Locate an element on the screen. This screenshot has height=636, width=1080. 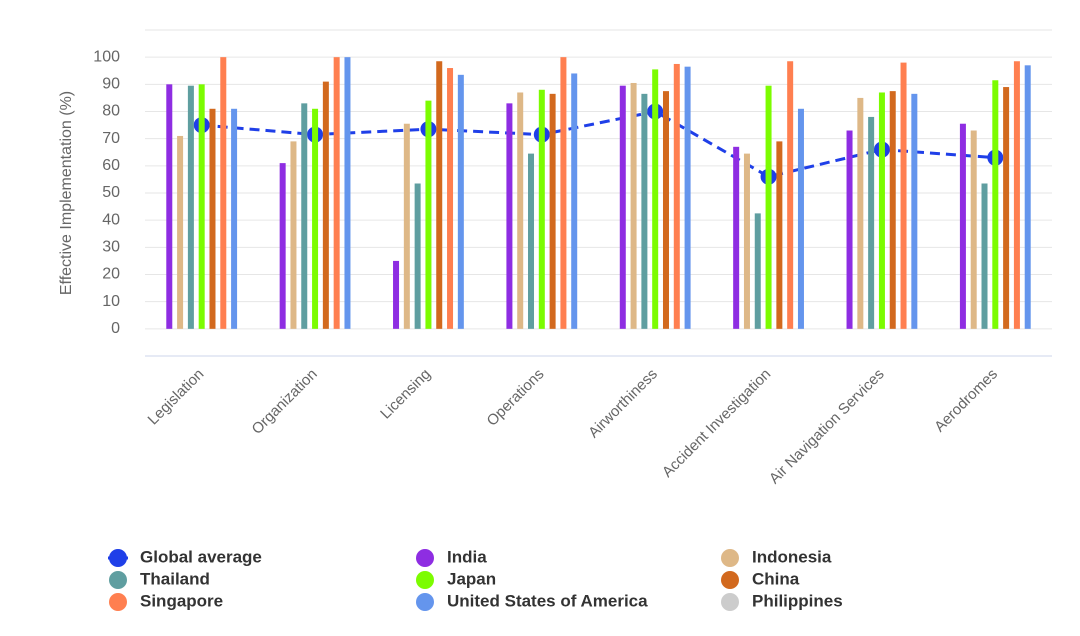
legend-label: Thailand is located at coordinates (175, 578).